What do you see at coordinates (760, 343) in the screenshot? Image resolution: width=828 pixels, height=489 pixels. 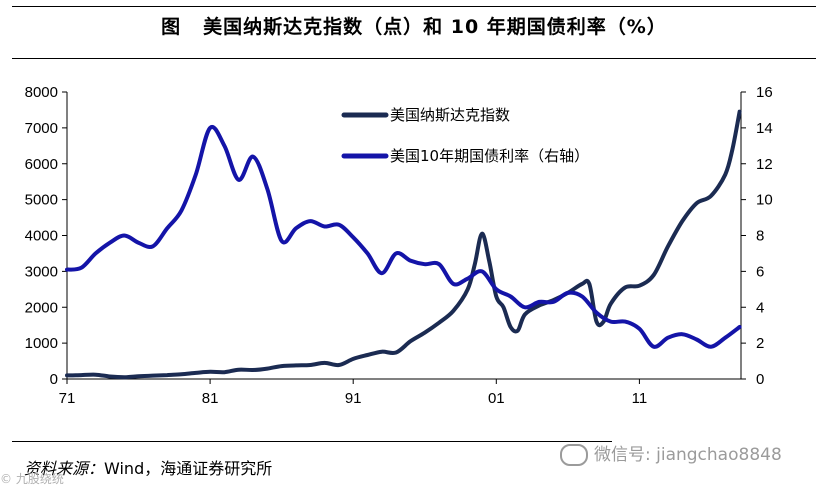 I see `right-y-tick-label: 2` at bounding box center [760, 343].